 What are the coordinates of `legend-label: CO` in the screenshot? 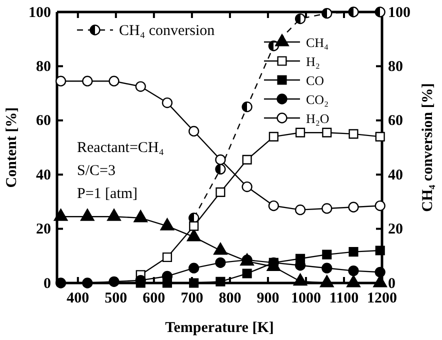 It's located at (315, 80).